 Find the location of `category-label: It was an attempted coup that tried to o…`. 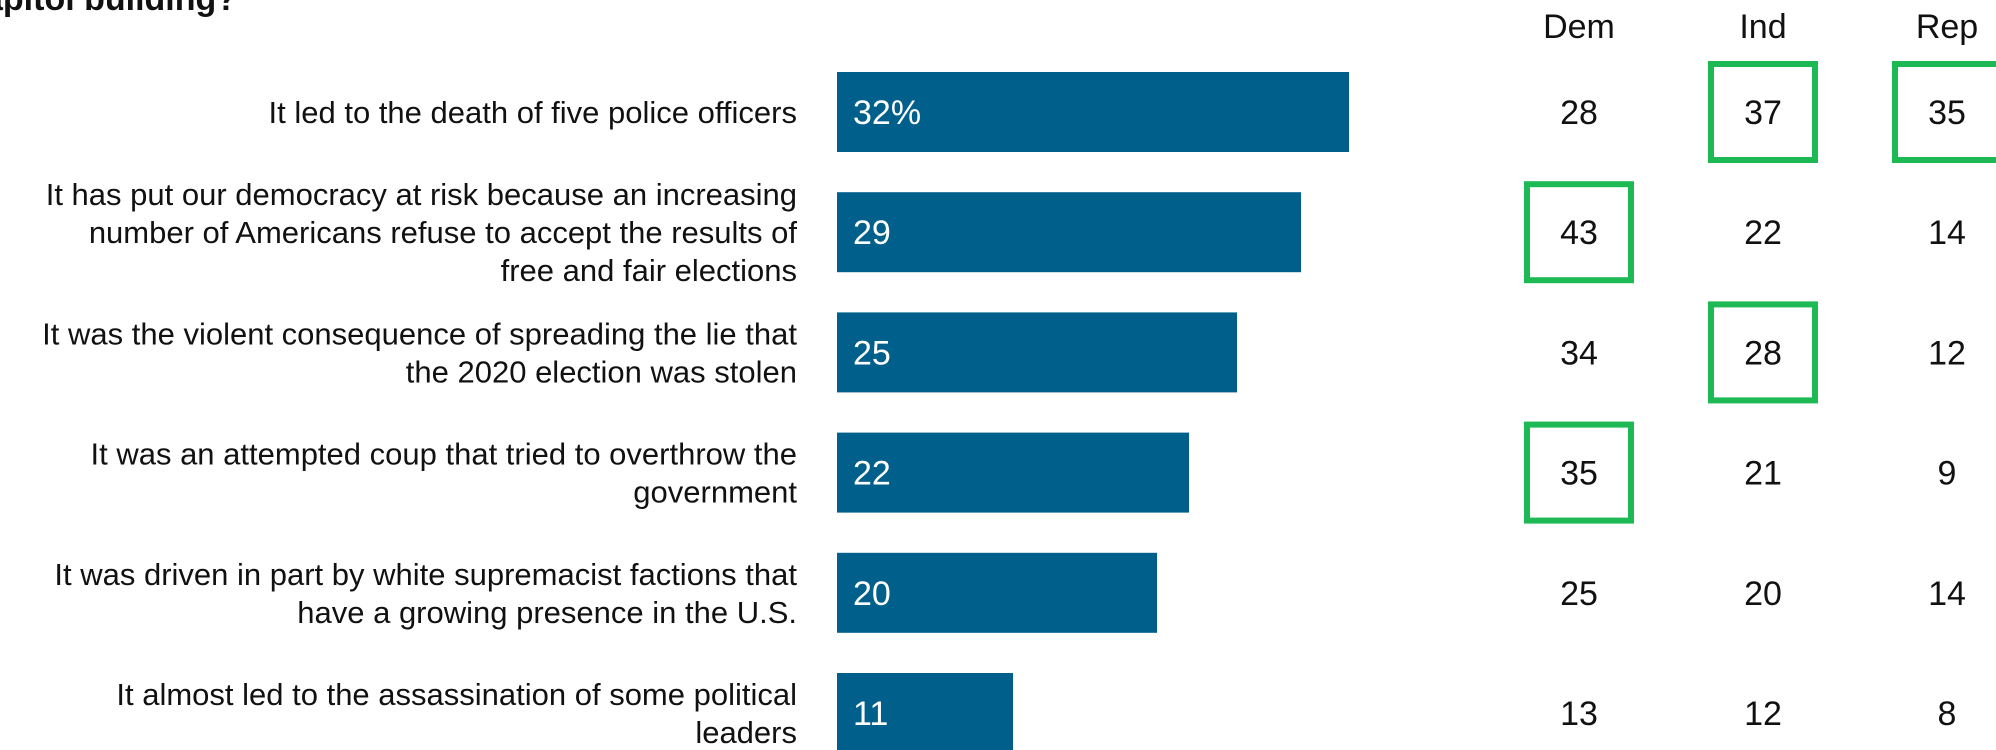

category-label: It was an attempted coup that tried to o… is located at coordinates (443, 454).